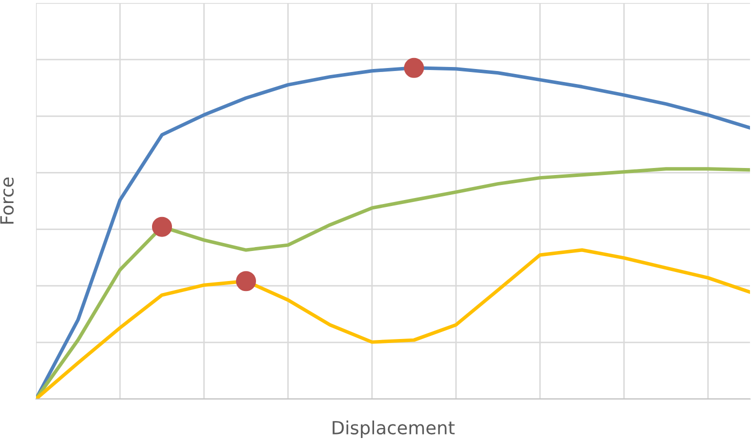 This screenshot has height=441, width=751. What do you see at coordinates (393, 429) in the screenshot?
I see `x-axis-title: Displacement` at bounding box center [393, 429].